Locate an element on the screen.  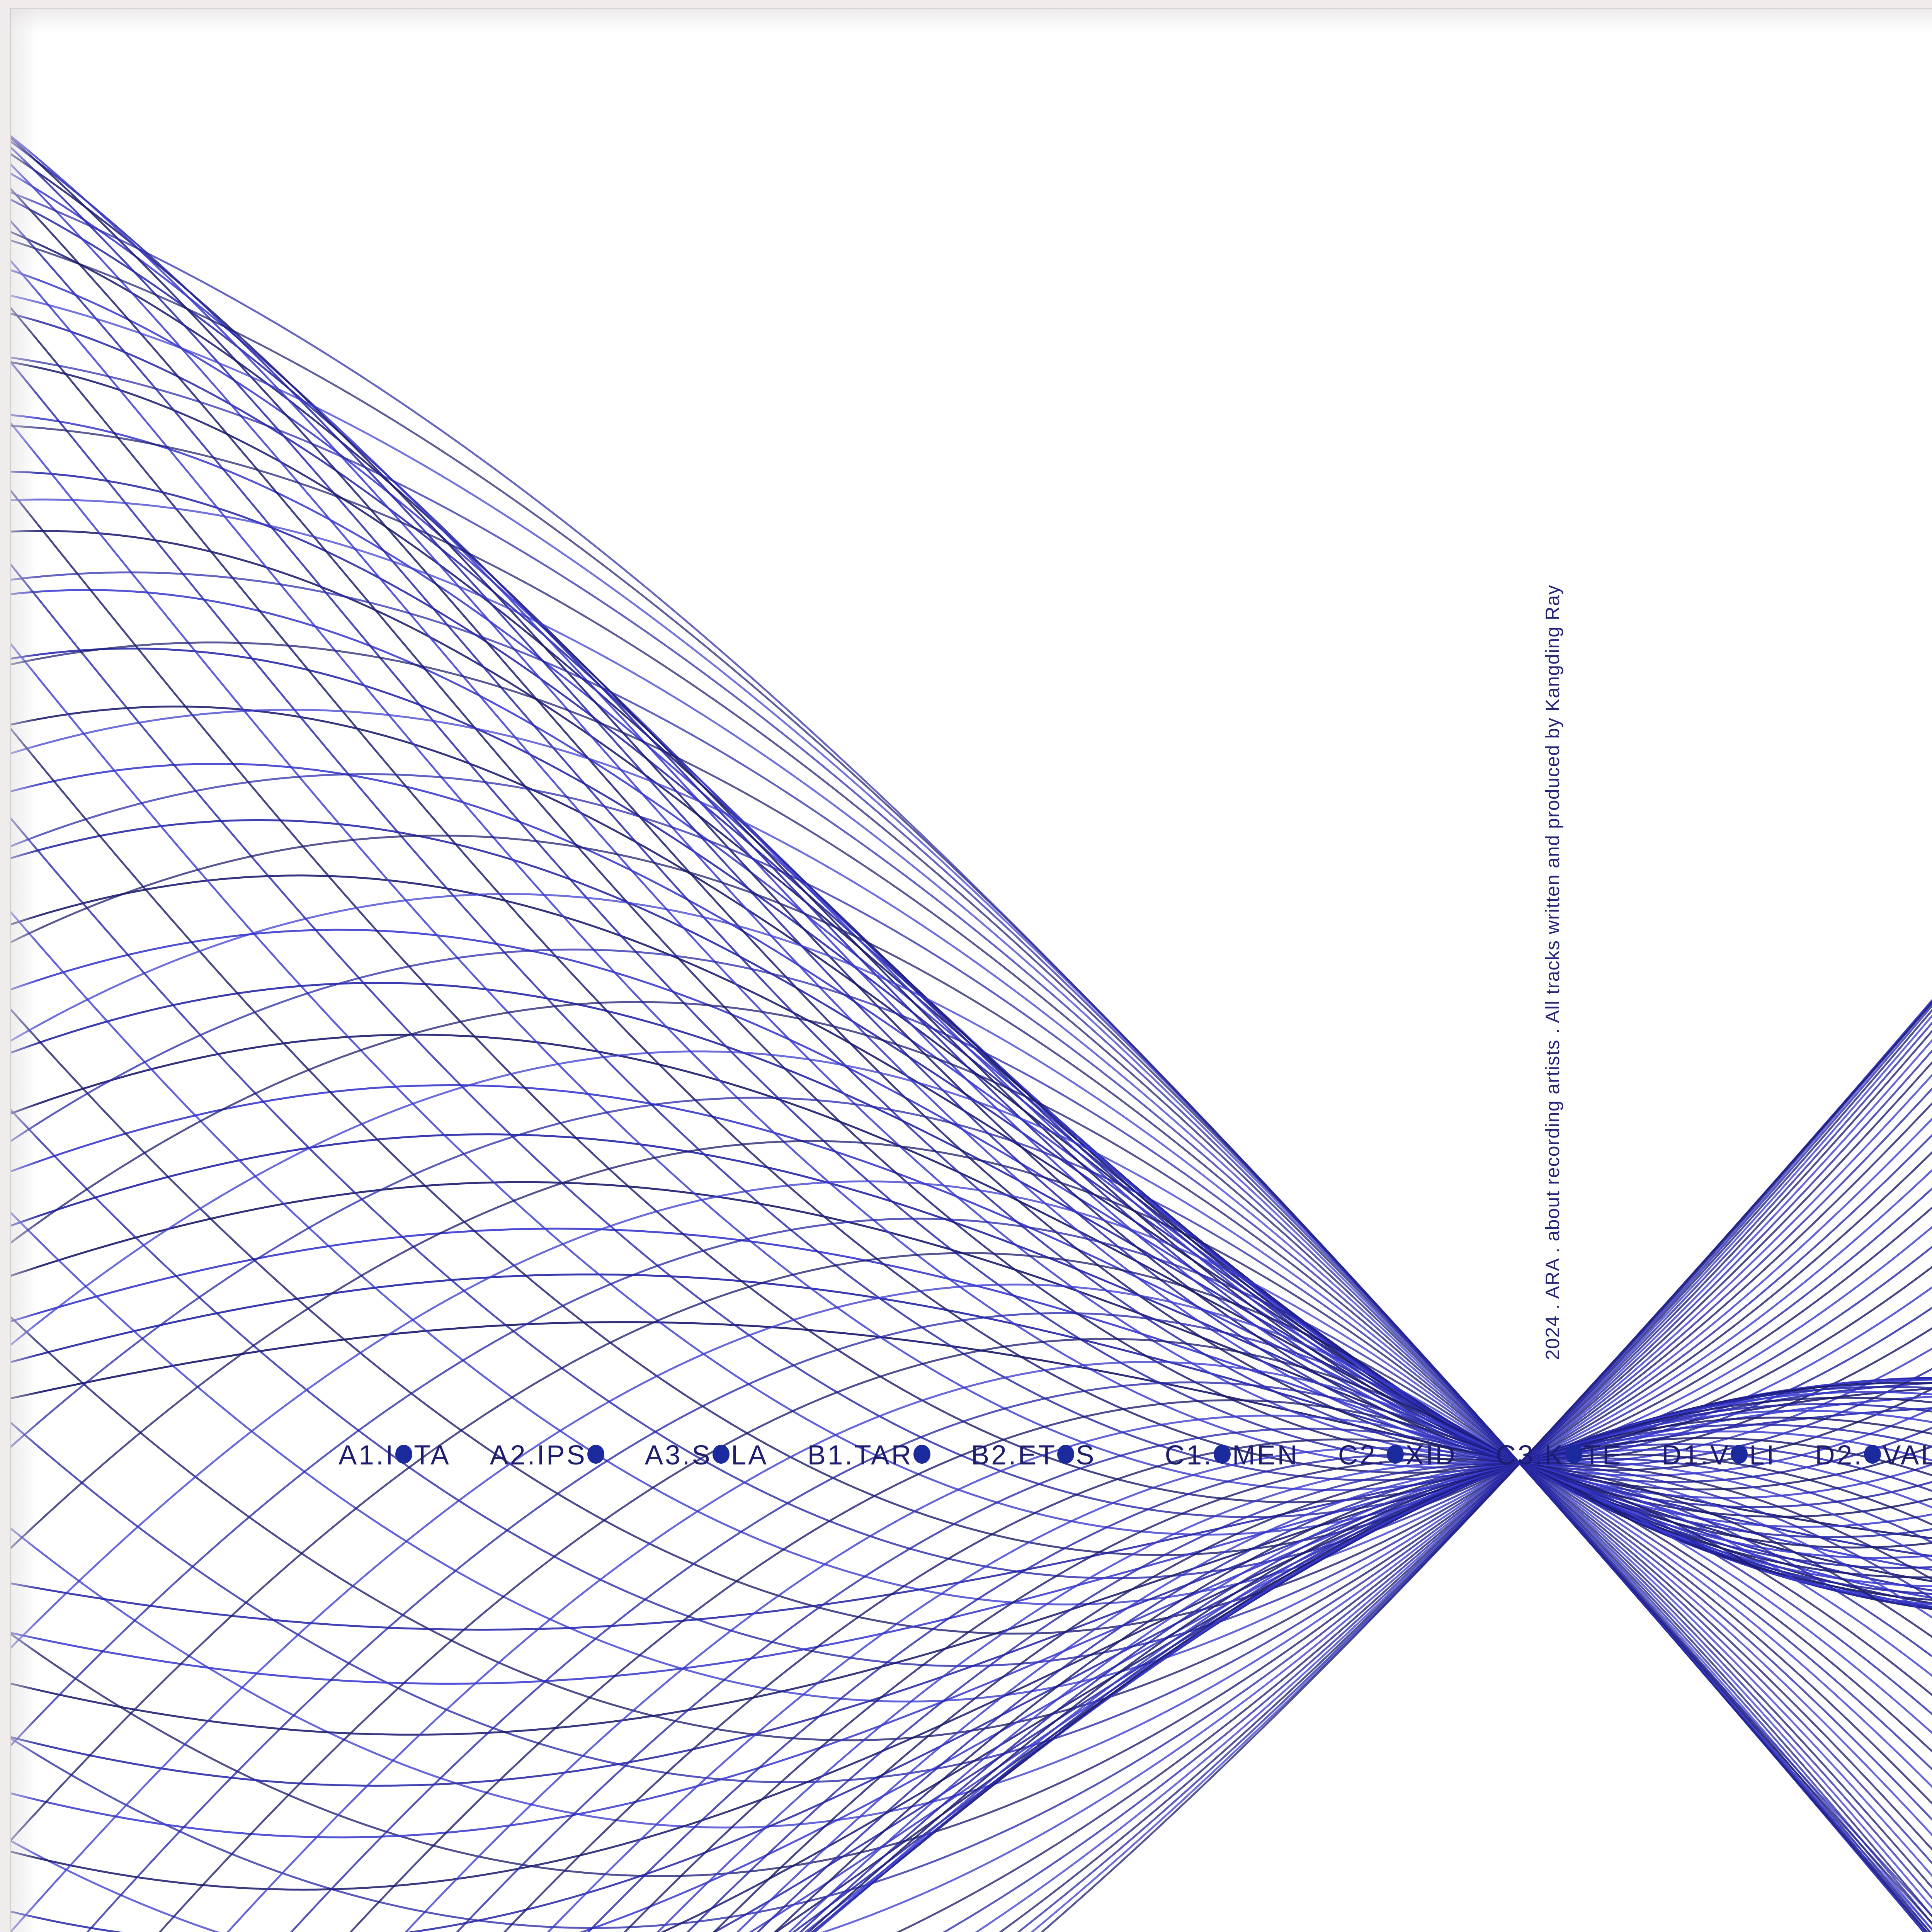
track-label-a1-tail: TA is located at coordinates (432, 1455).